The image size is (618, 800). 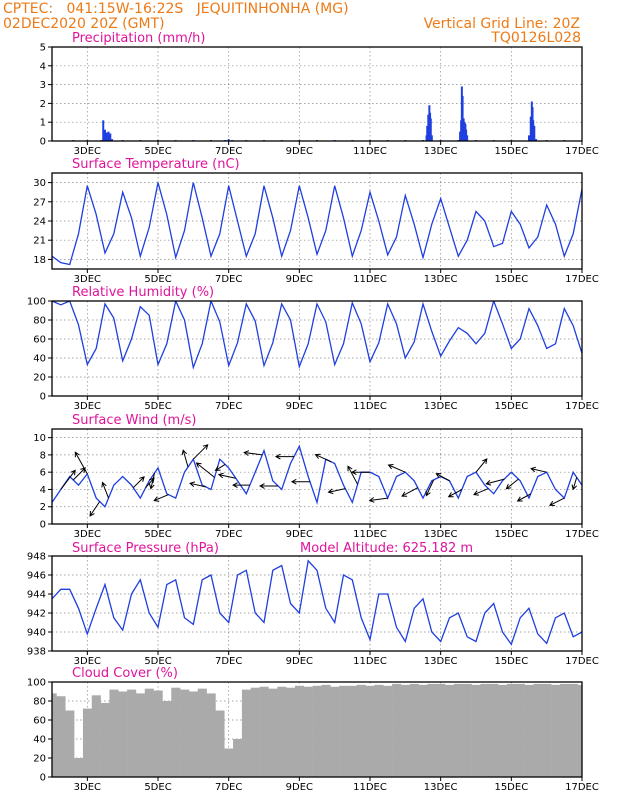 I want to click on ytick-label: 27, so click(x=39, y=202).